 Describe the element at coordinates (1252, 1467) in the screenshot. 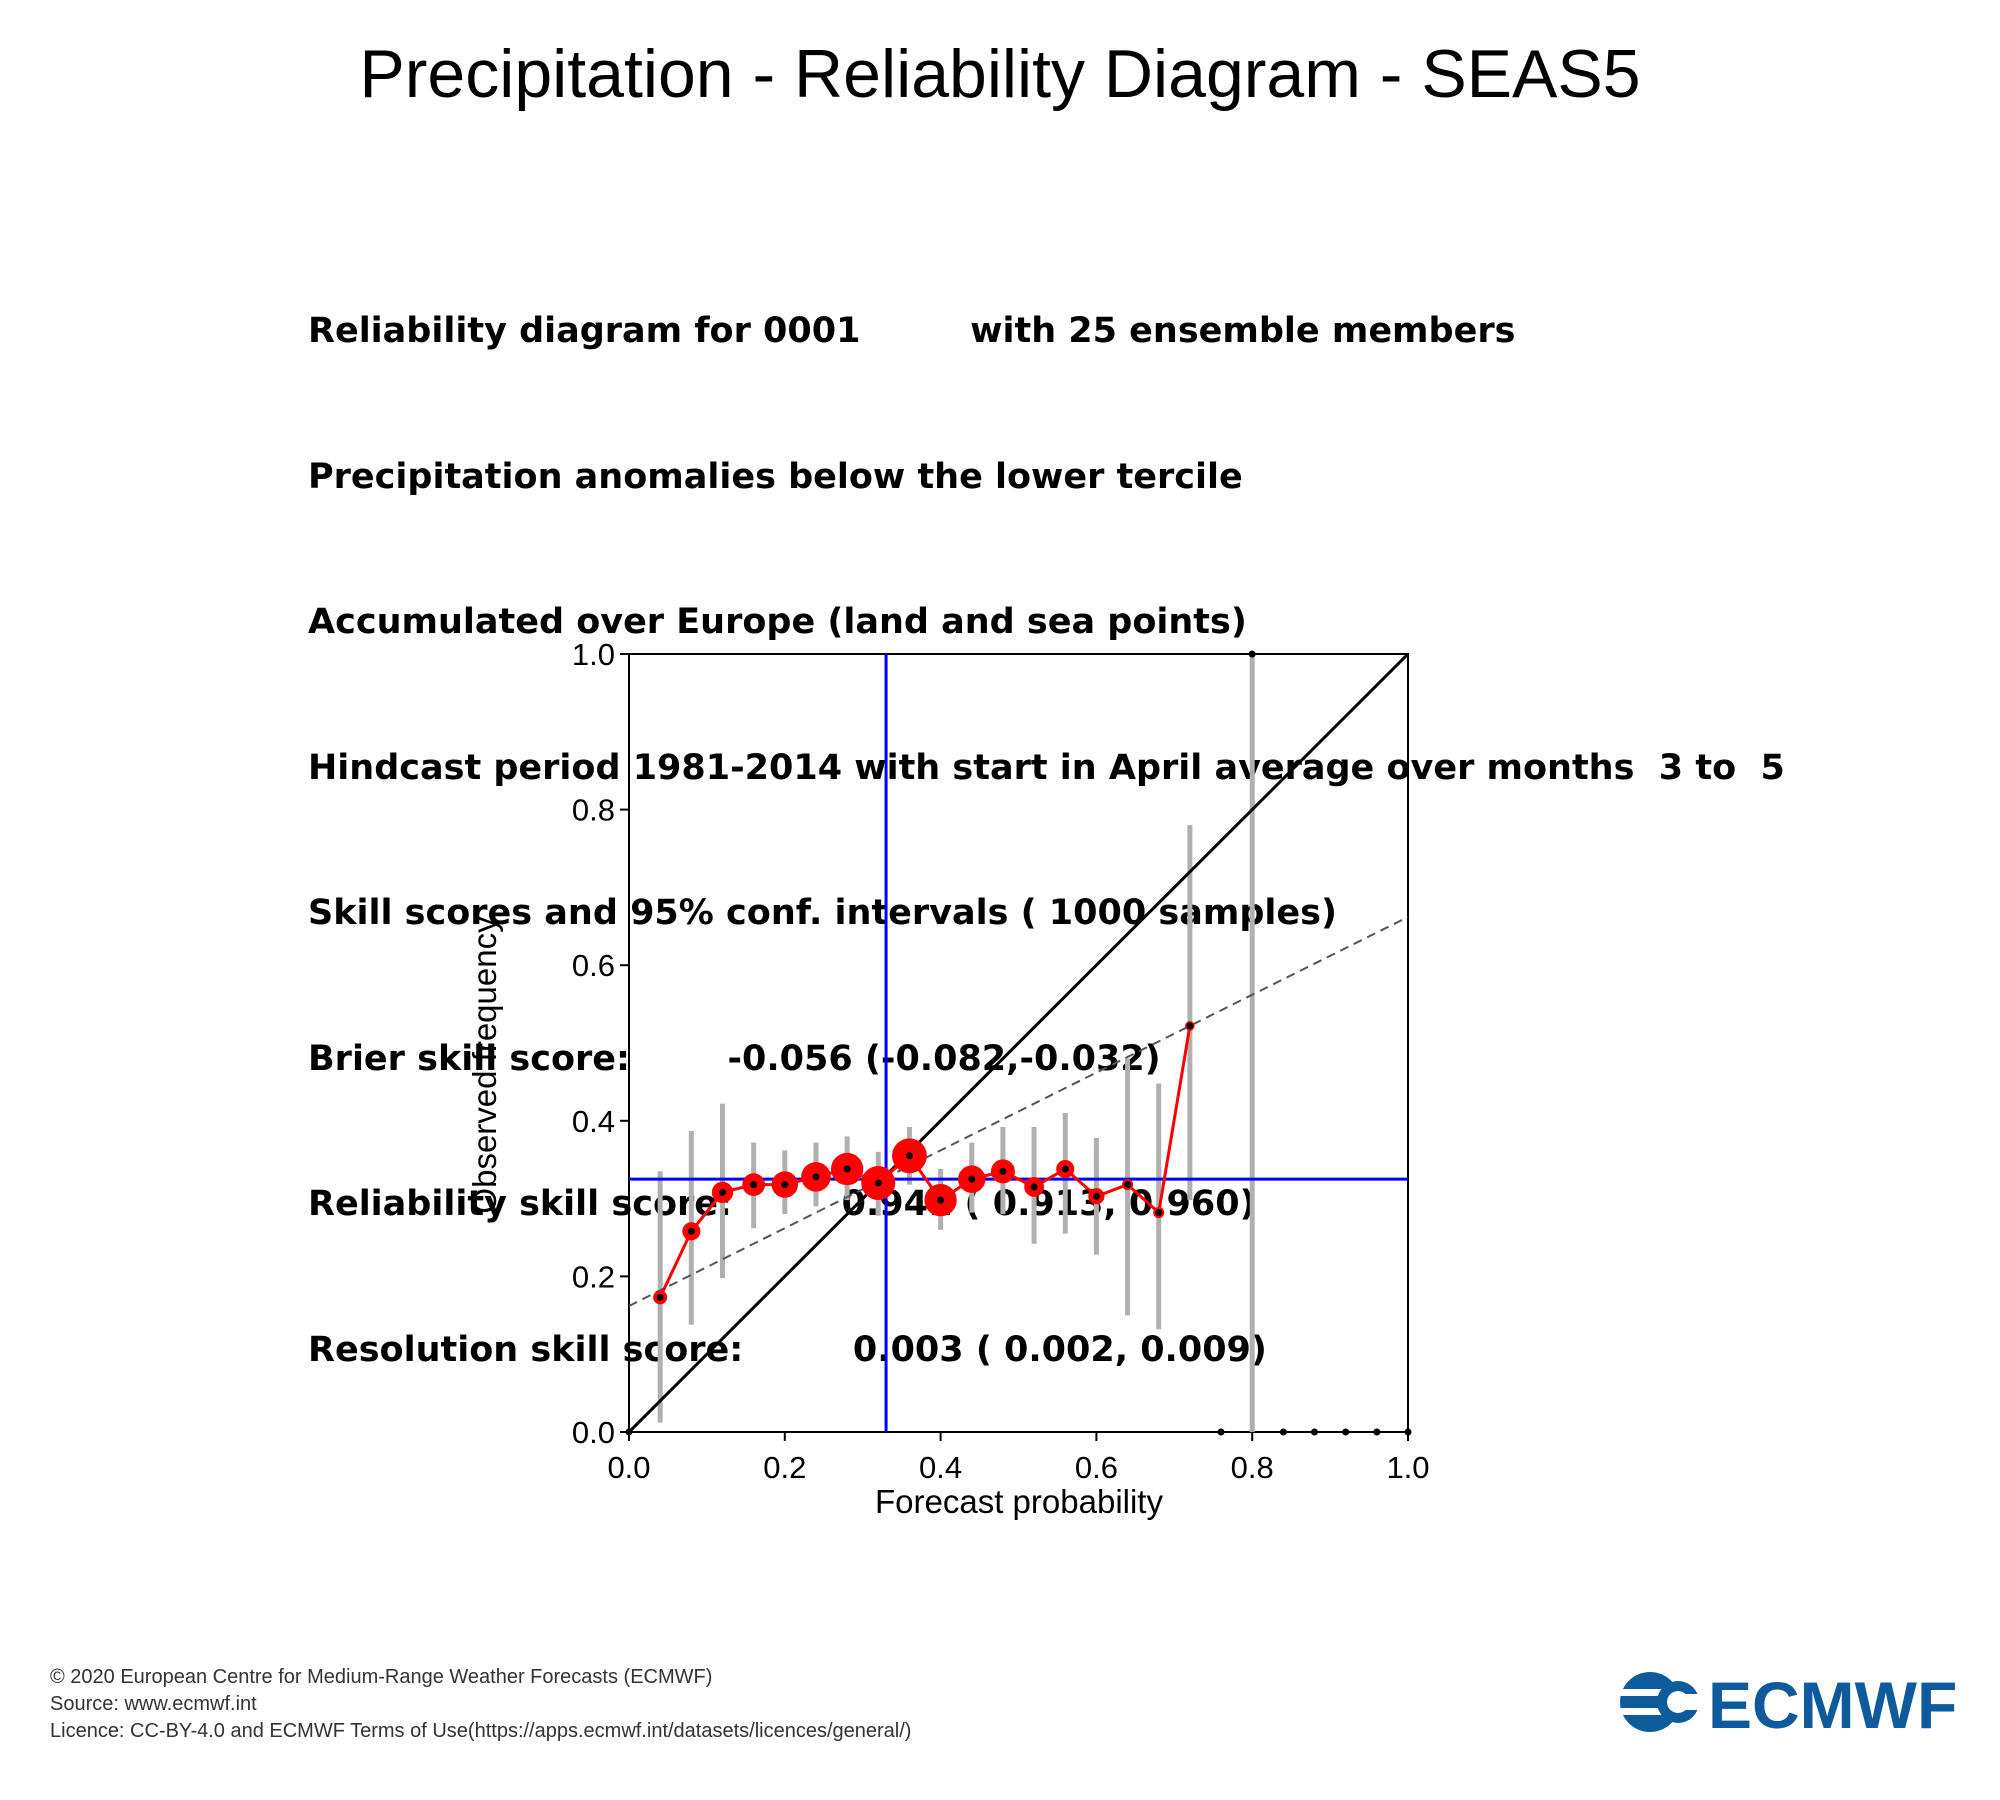

I see `x-tick-label: 0.8` at that location.